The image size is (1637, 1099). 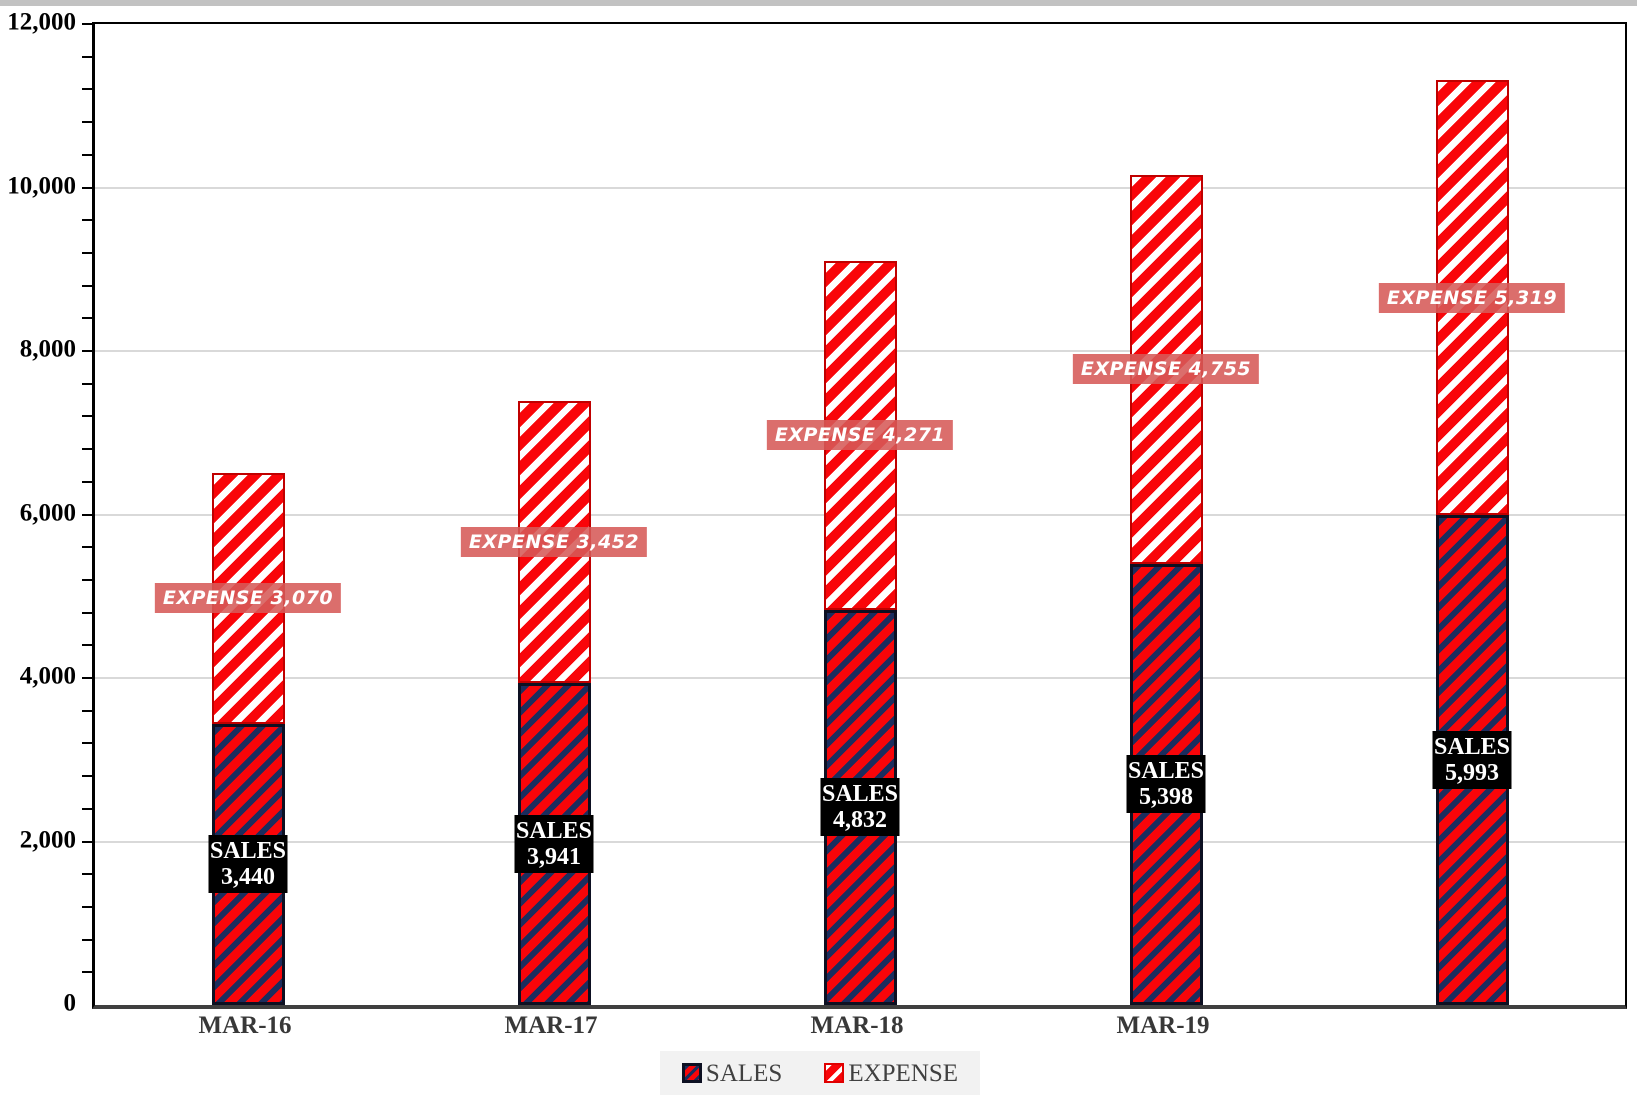 What do you see at coordinates (860, 435) in the screenshot?
I see `expense-data-label-3: EXPENSE 4,271` at bounding box center [860, 435].